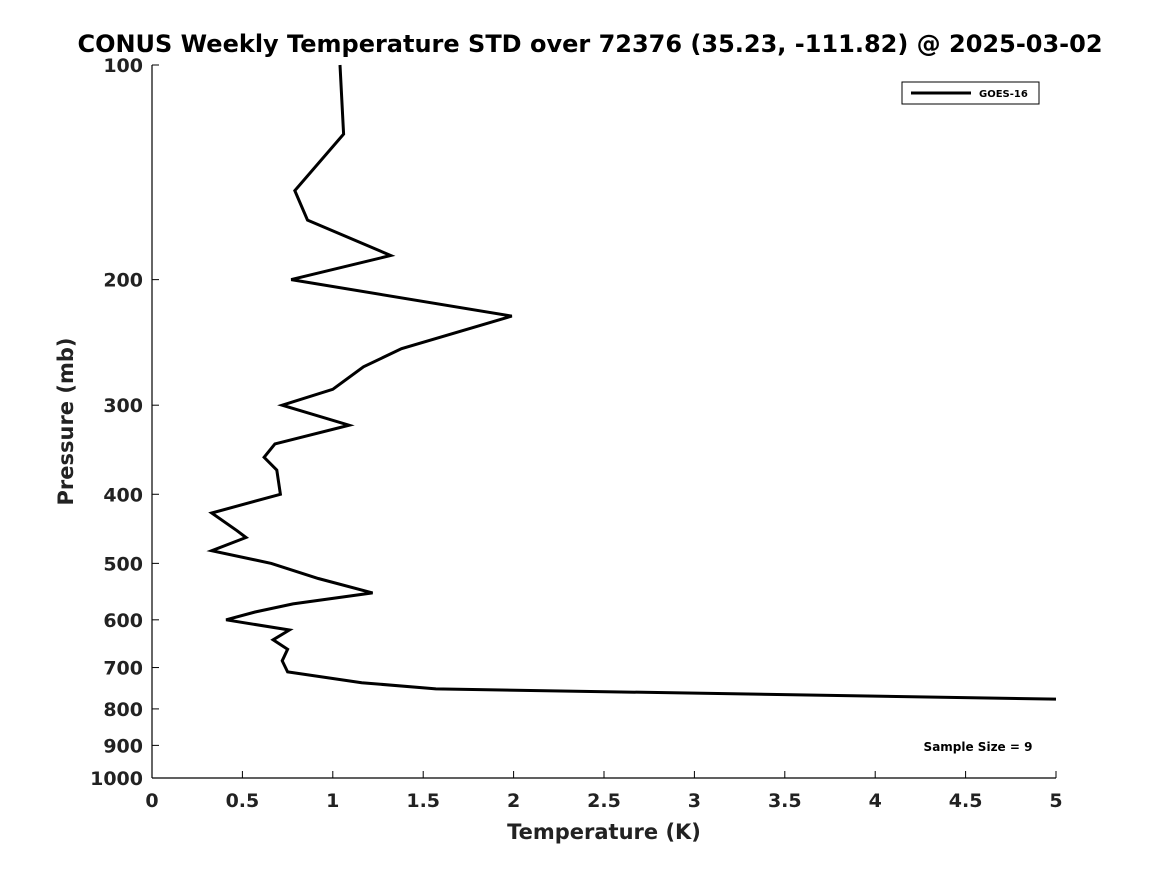  I want to click on x-tick-label: 1, so click(332, 801).